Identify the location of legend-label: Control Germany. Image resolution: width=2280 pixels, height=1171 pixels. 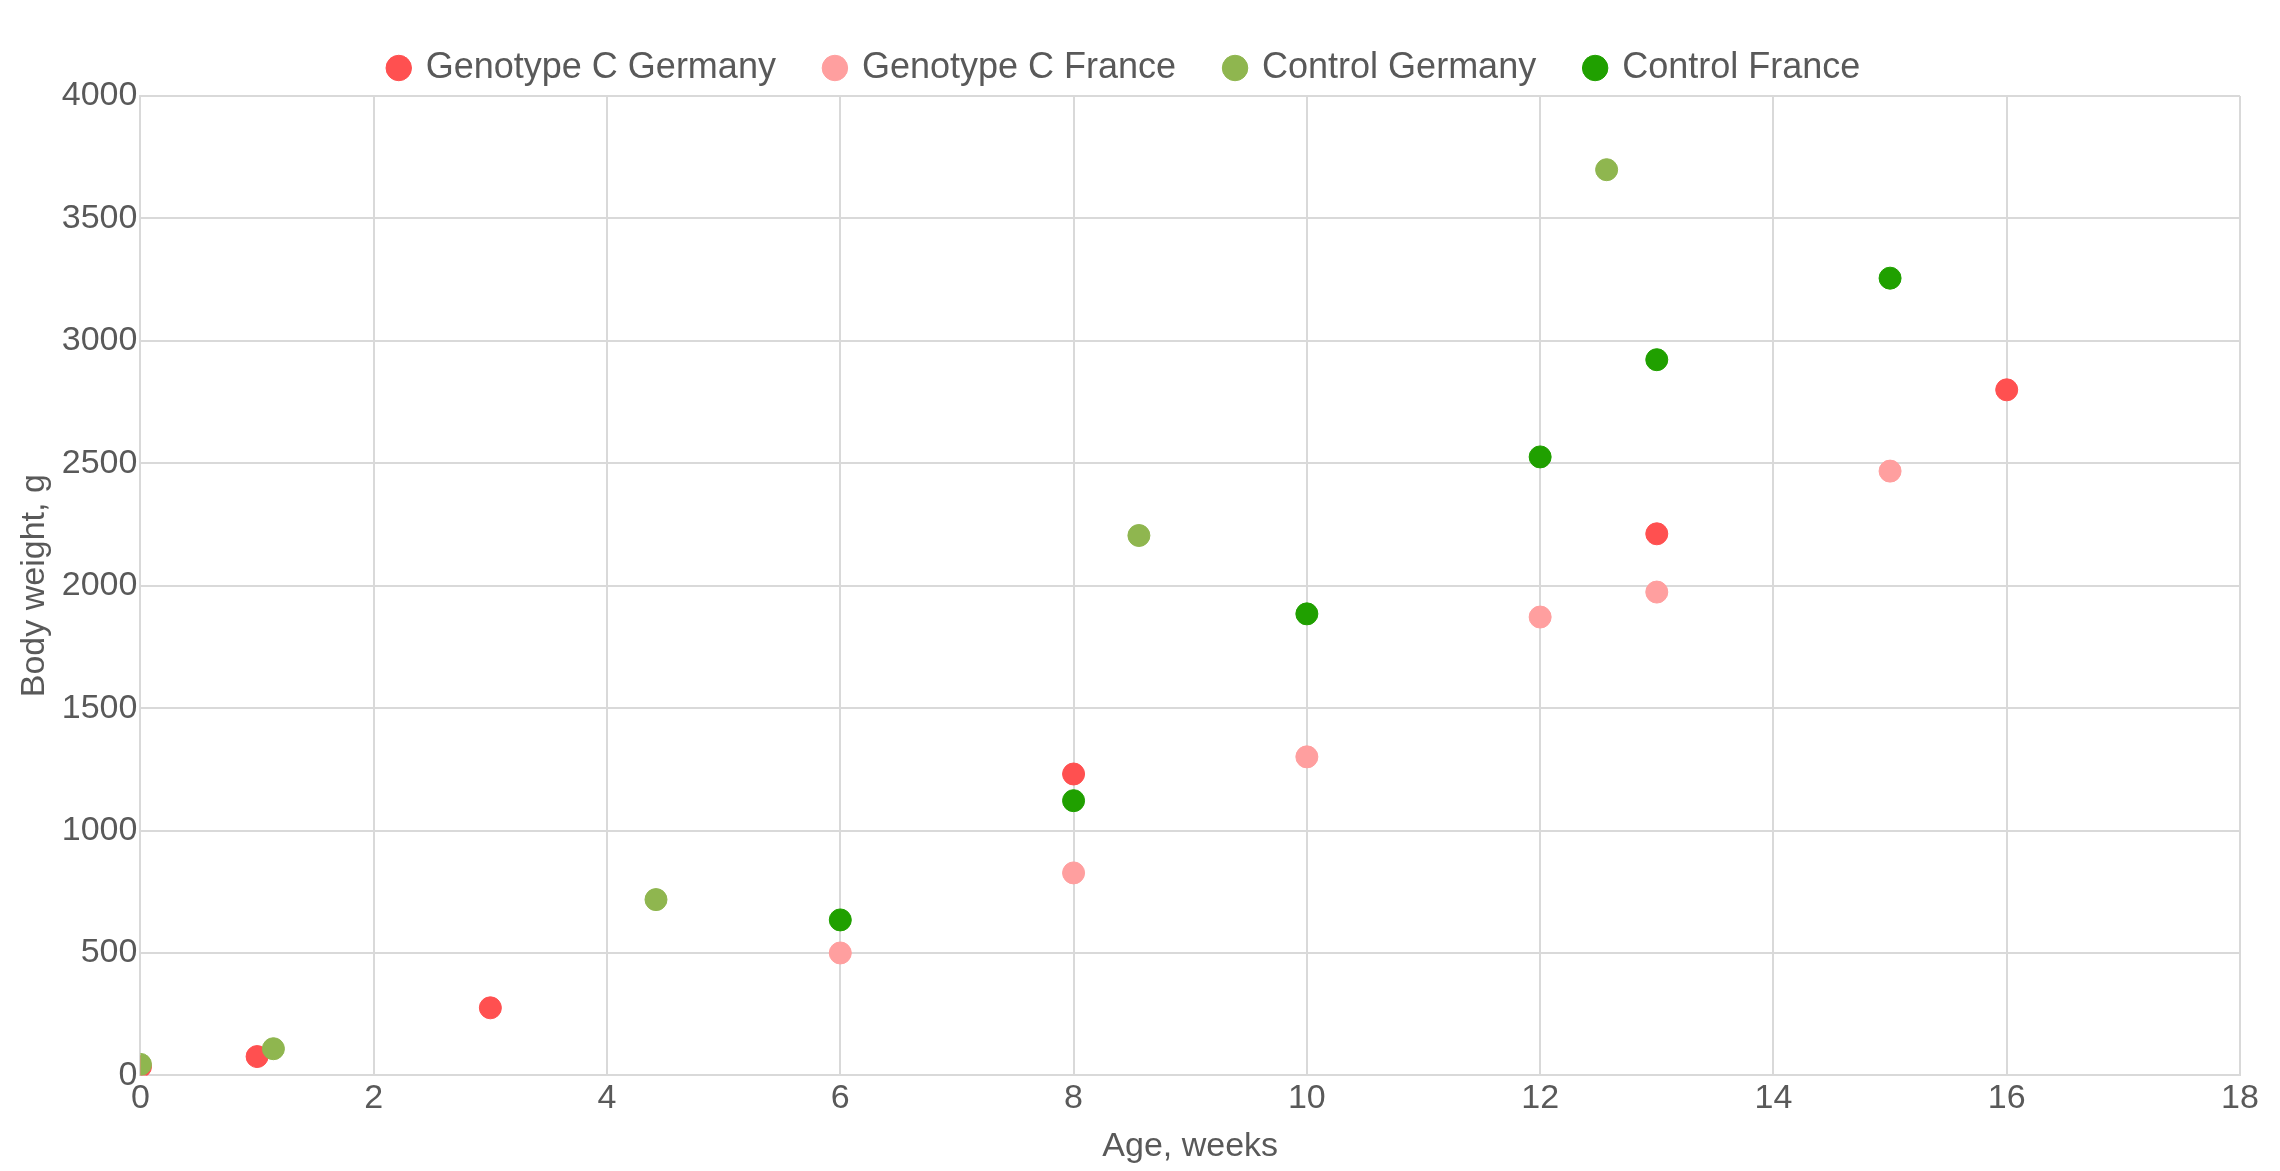
(1399, 65).